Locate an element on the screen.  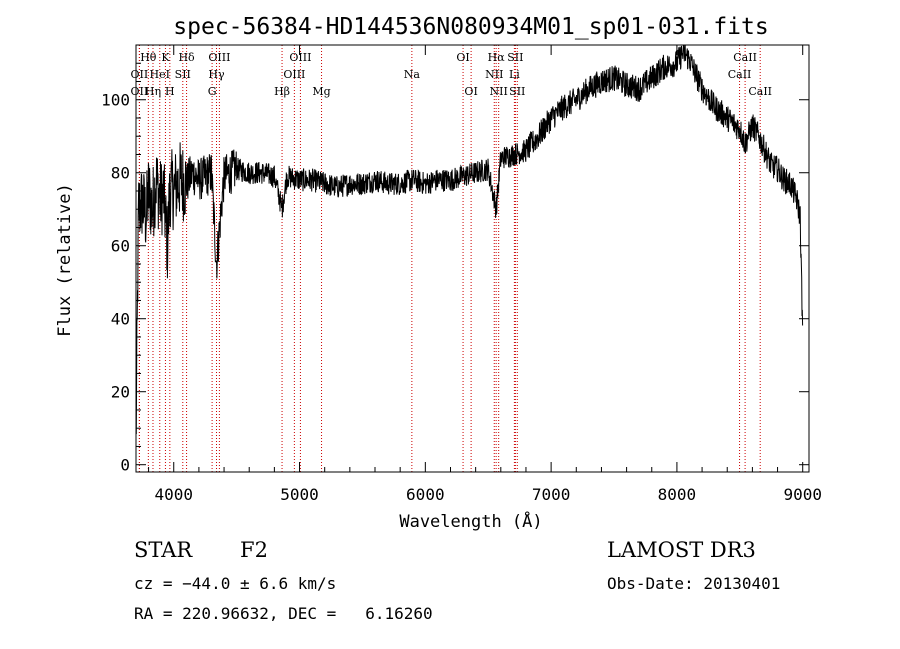
x-tick-label: 5000 is located at coordinates (299, 494).